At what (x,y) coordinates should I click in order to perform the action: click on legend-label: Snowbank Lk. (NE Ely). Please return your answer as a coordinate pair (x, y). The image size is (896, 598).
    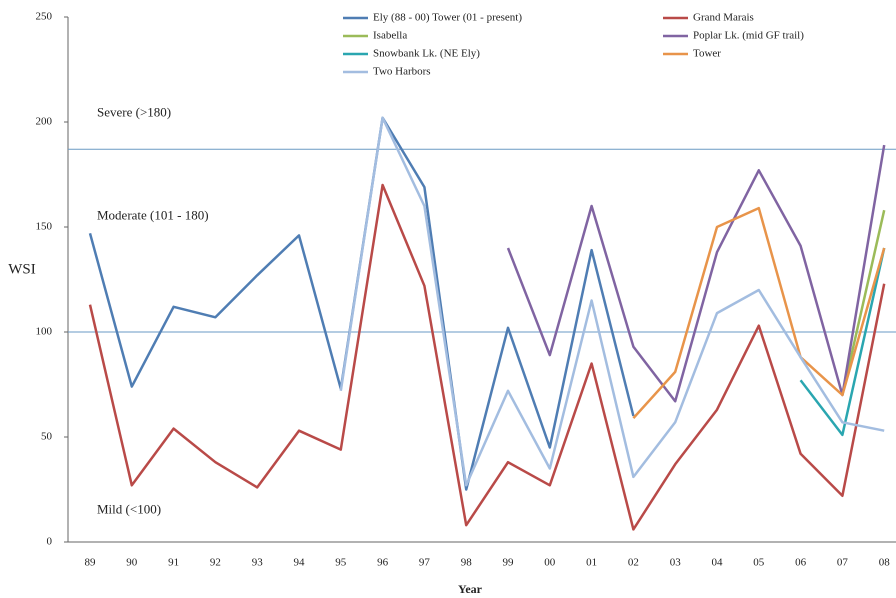
    Looking at the image, I should click on (426, 54).